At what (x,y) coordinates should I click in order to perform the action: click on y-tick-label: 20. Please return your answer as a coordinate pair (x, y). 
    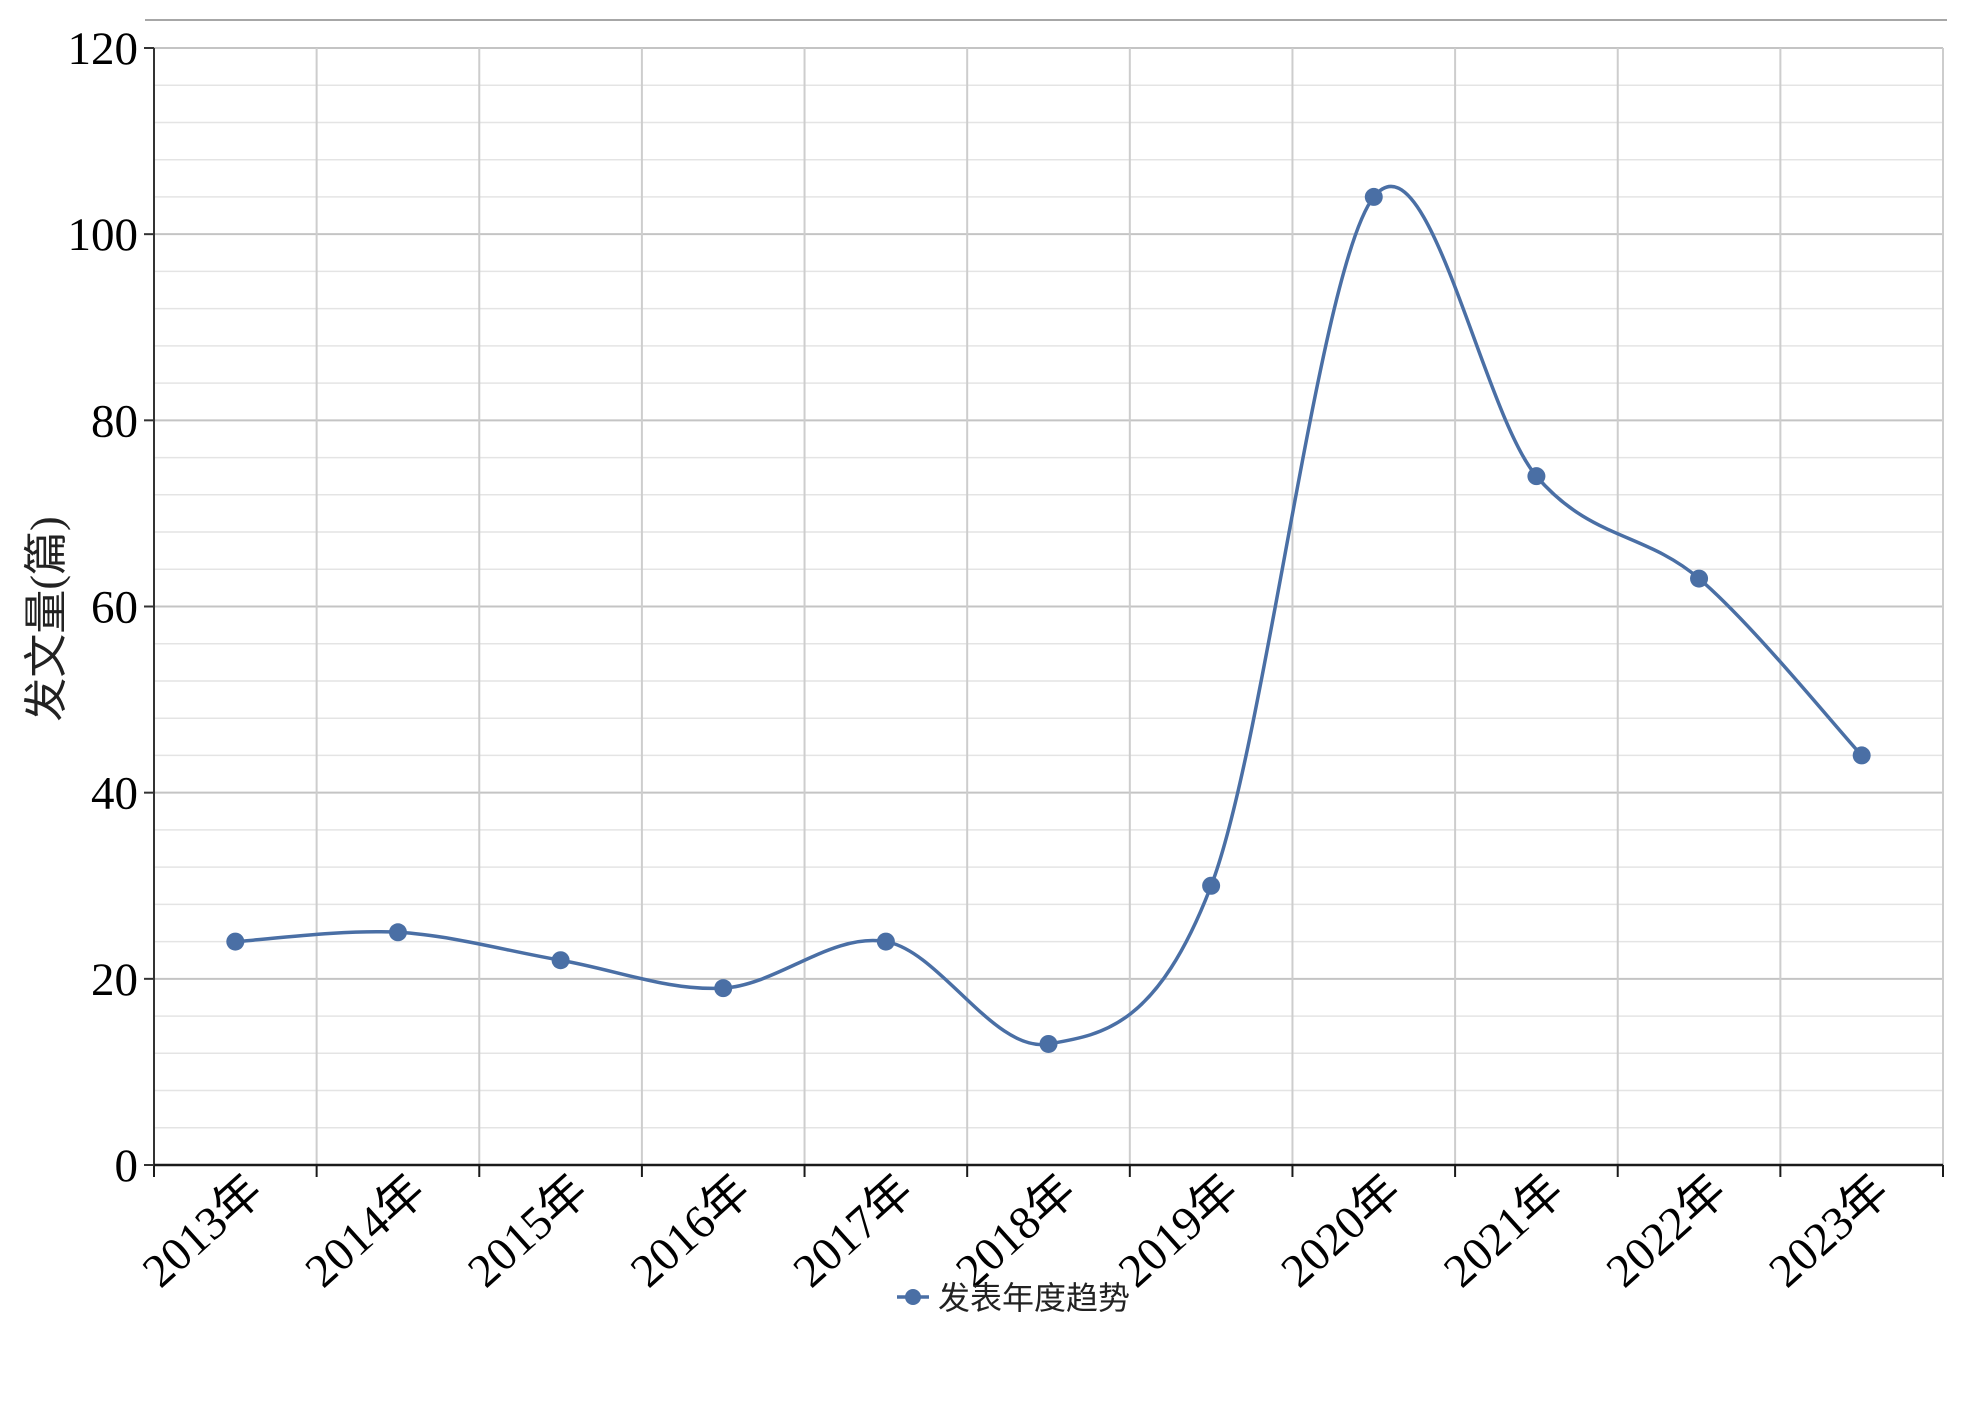
    Looking at the image, I should click on (114, 980).